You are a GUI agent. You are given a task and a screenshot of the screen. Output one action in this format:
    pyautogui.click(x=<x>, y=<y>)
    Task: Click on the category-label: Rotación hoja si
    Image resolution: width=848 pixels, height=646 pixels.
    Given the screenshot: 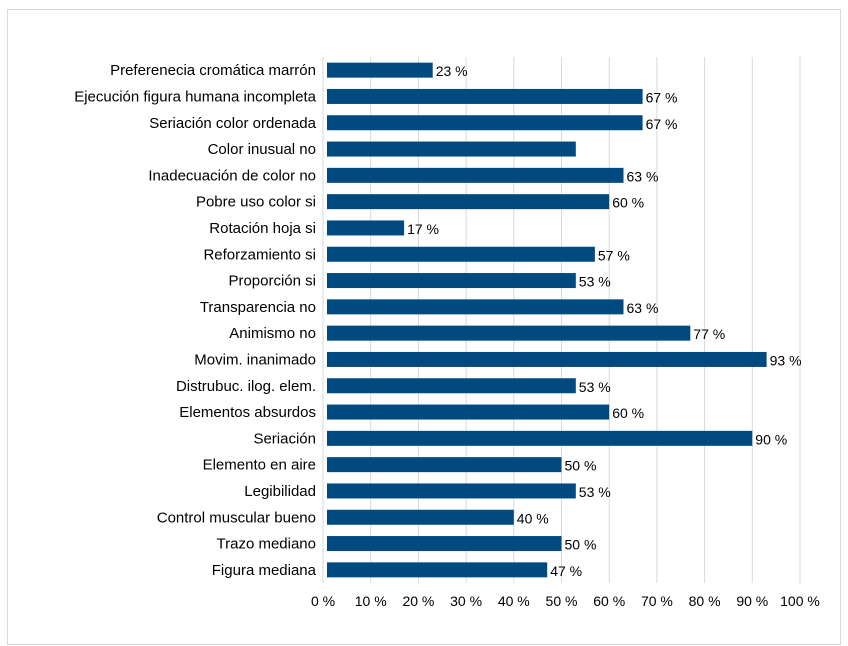 What is the action you would take?
    pyautogui.click(x=262, y=228)
    